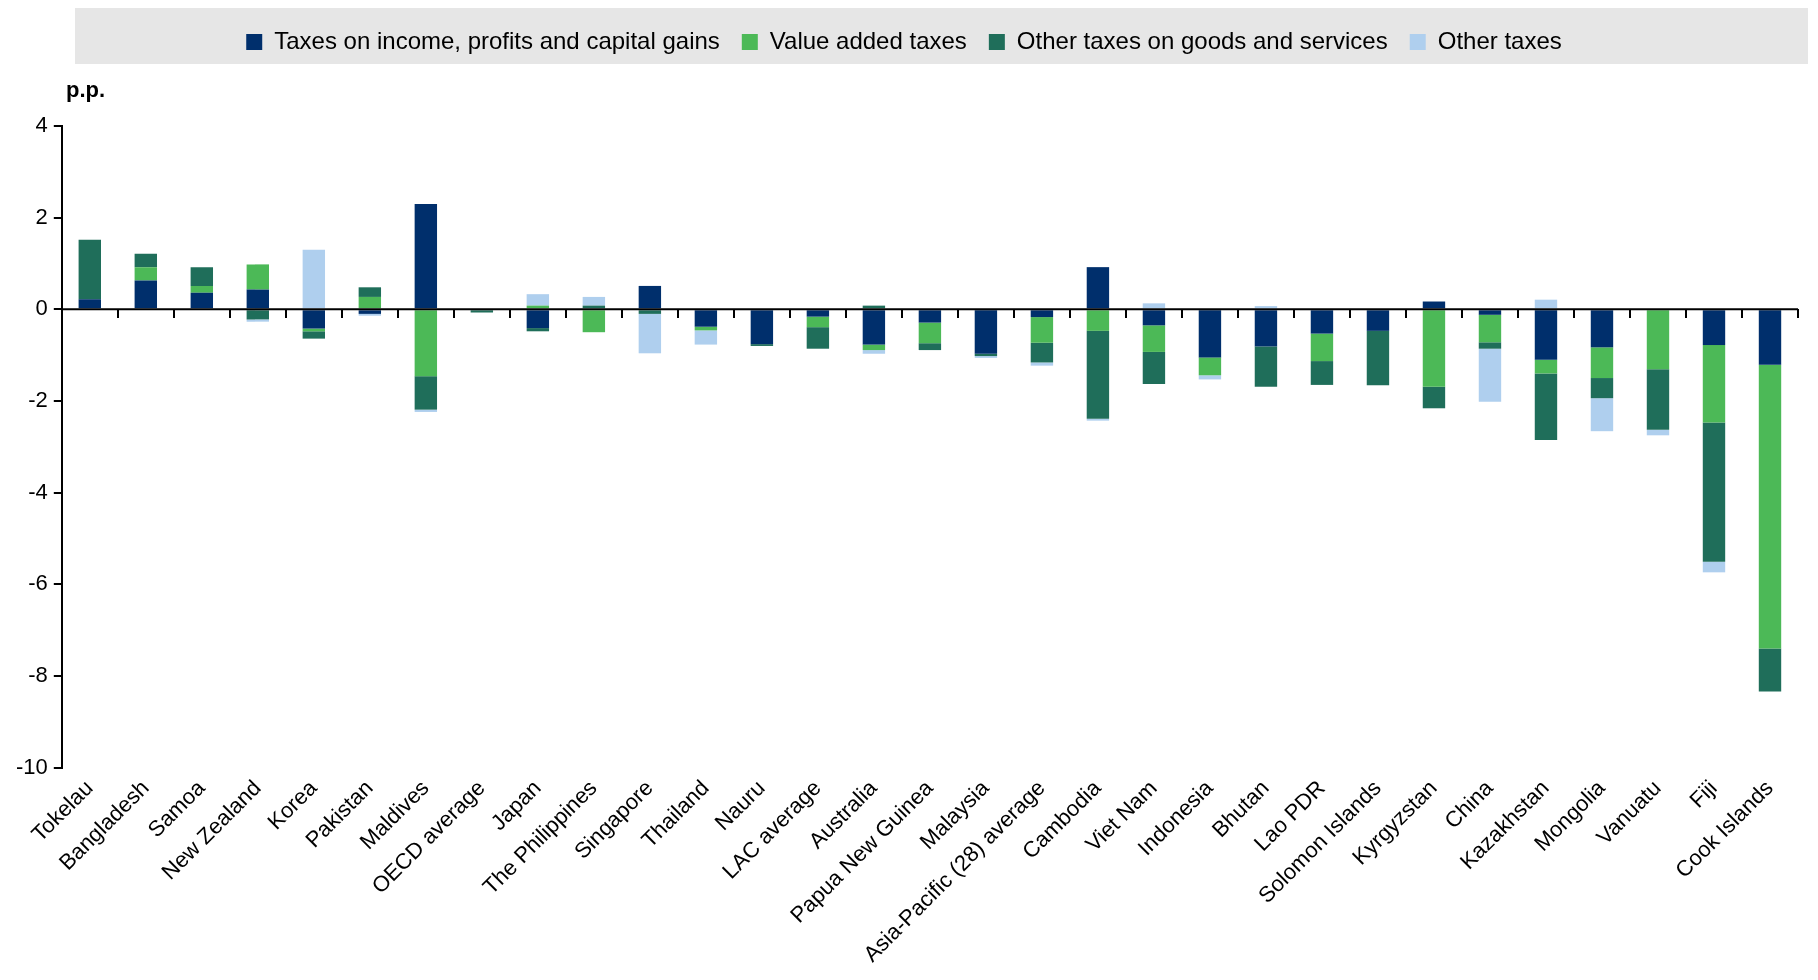 This screenshot has height=980, width=1818. I want to click on y-tick-label: -8, so click(38, 674).